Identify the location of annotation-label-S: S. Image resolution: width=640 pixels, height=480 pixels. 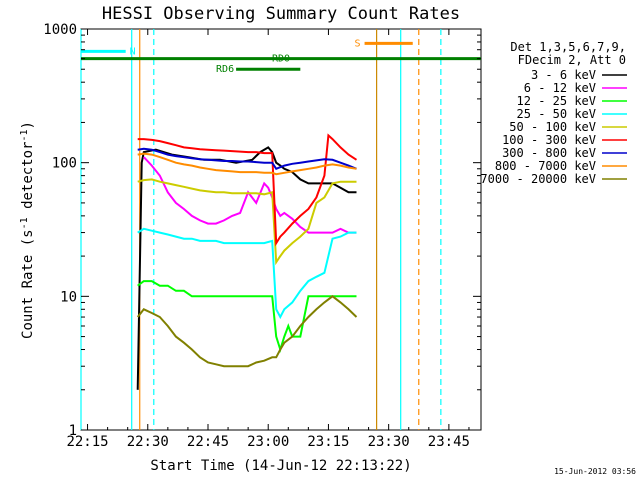
(358, 43).